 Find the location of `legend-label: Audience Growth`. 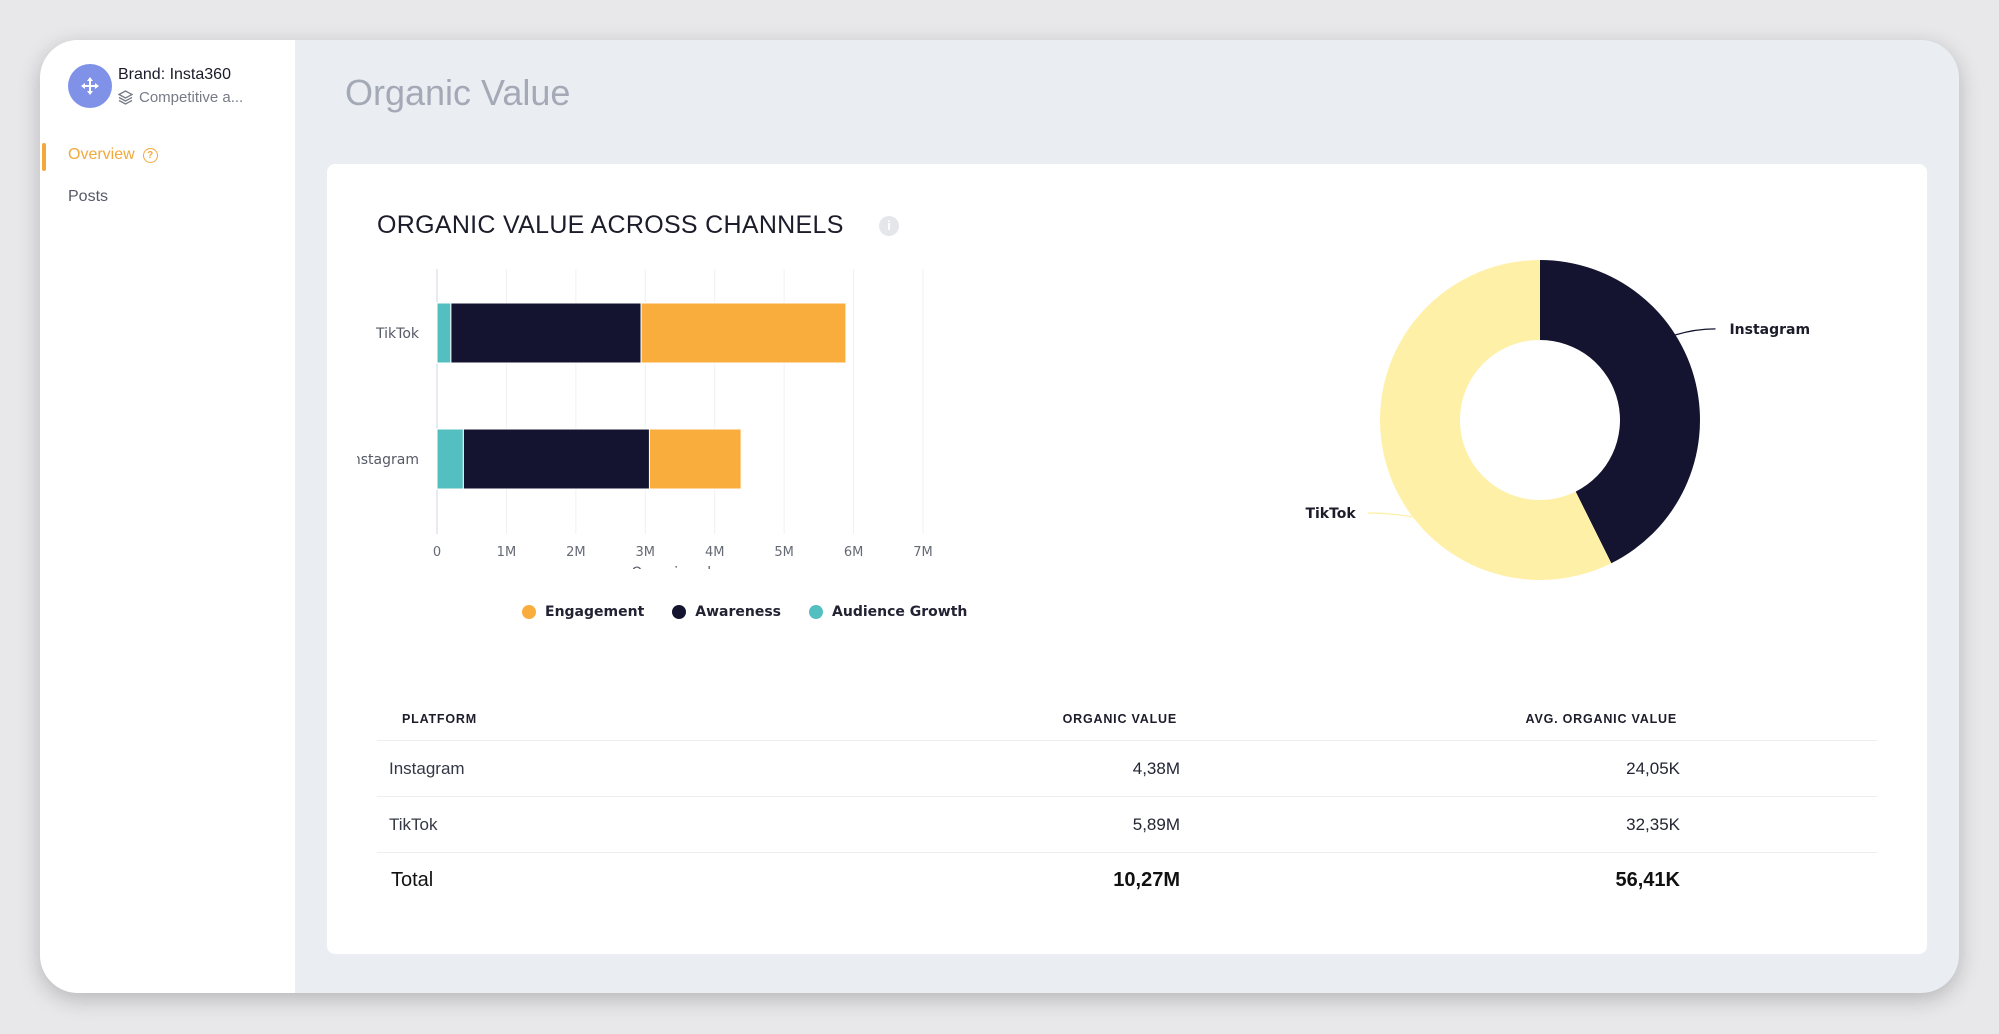

legend-label: Audience Growth is located at coordinates (900, 612).